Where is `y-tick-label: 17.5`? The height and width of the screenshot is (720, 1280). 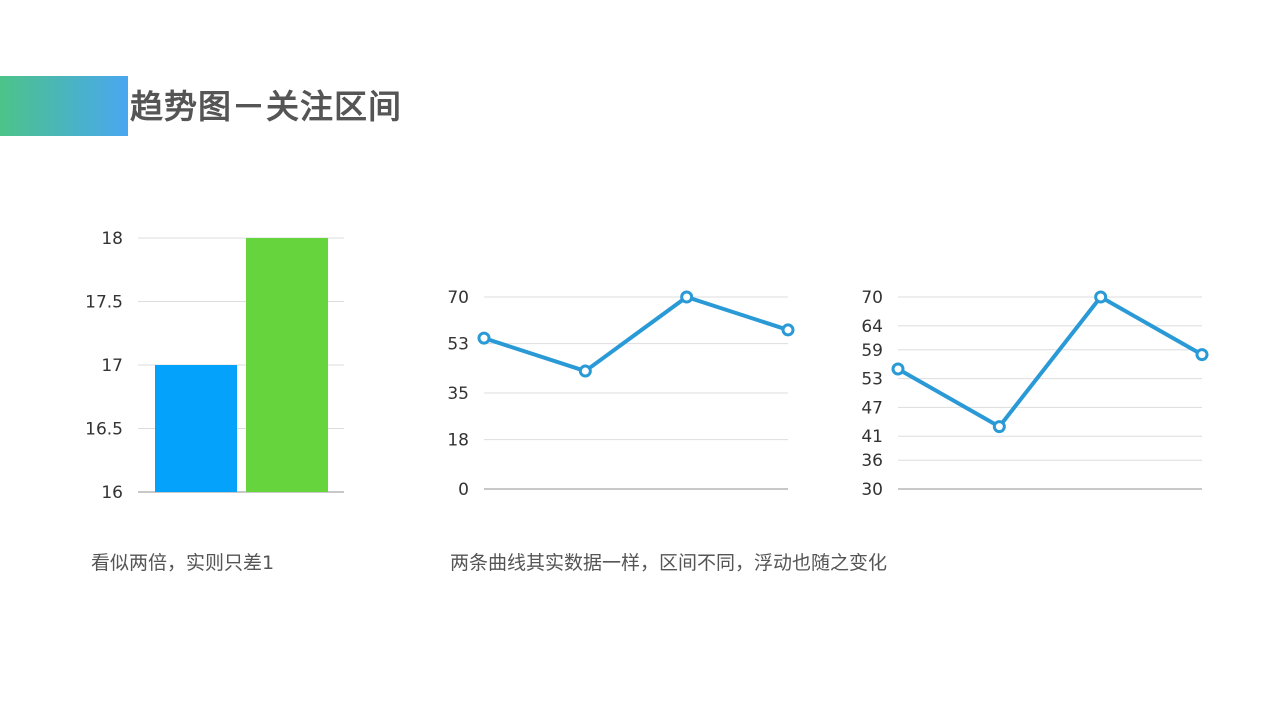 y-tick-label: 17.5 is located at coordinates (104, 303).